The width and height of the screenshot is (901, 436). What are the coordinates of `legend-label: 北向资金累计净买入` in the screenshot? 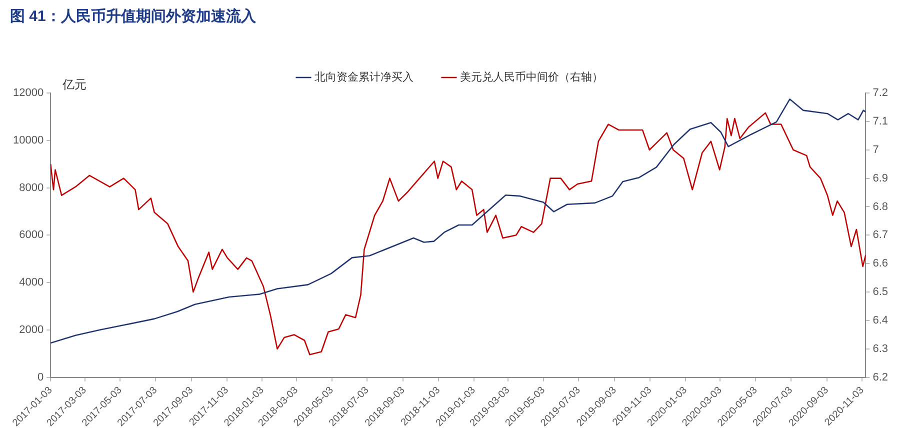 It's located at (364, 77).